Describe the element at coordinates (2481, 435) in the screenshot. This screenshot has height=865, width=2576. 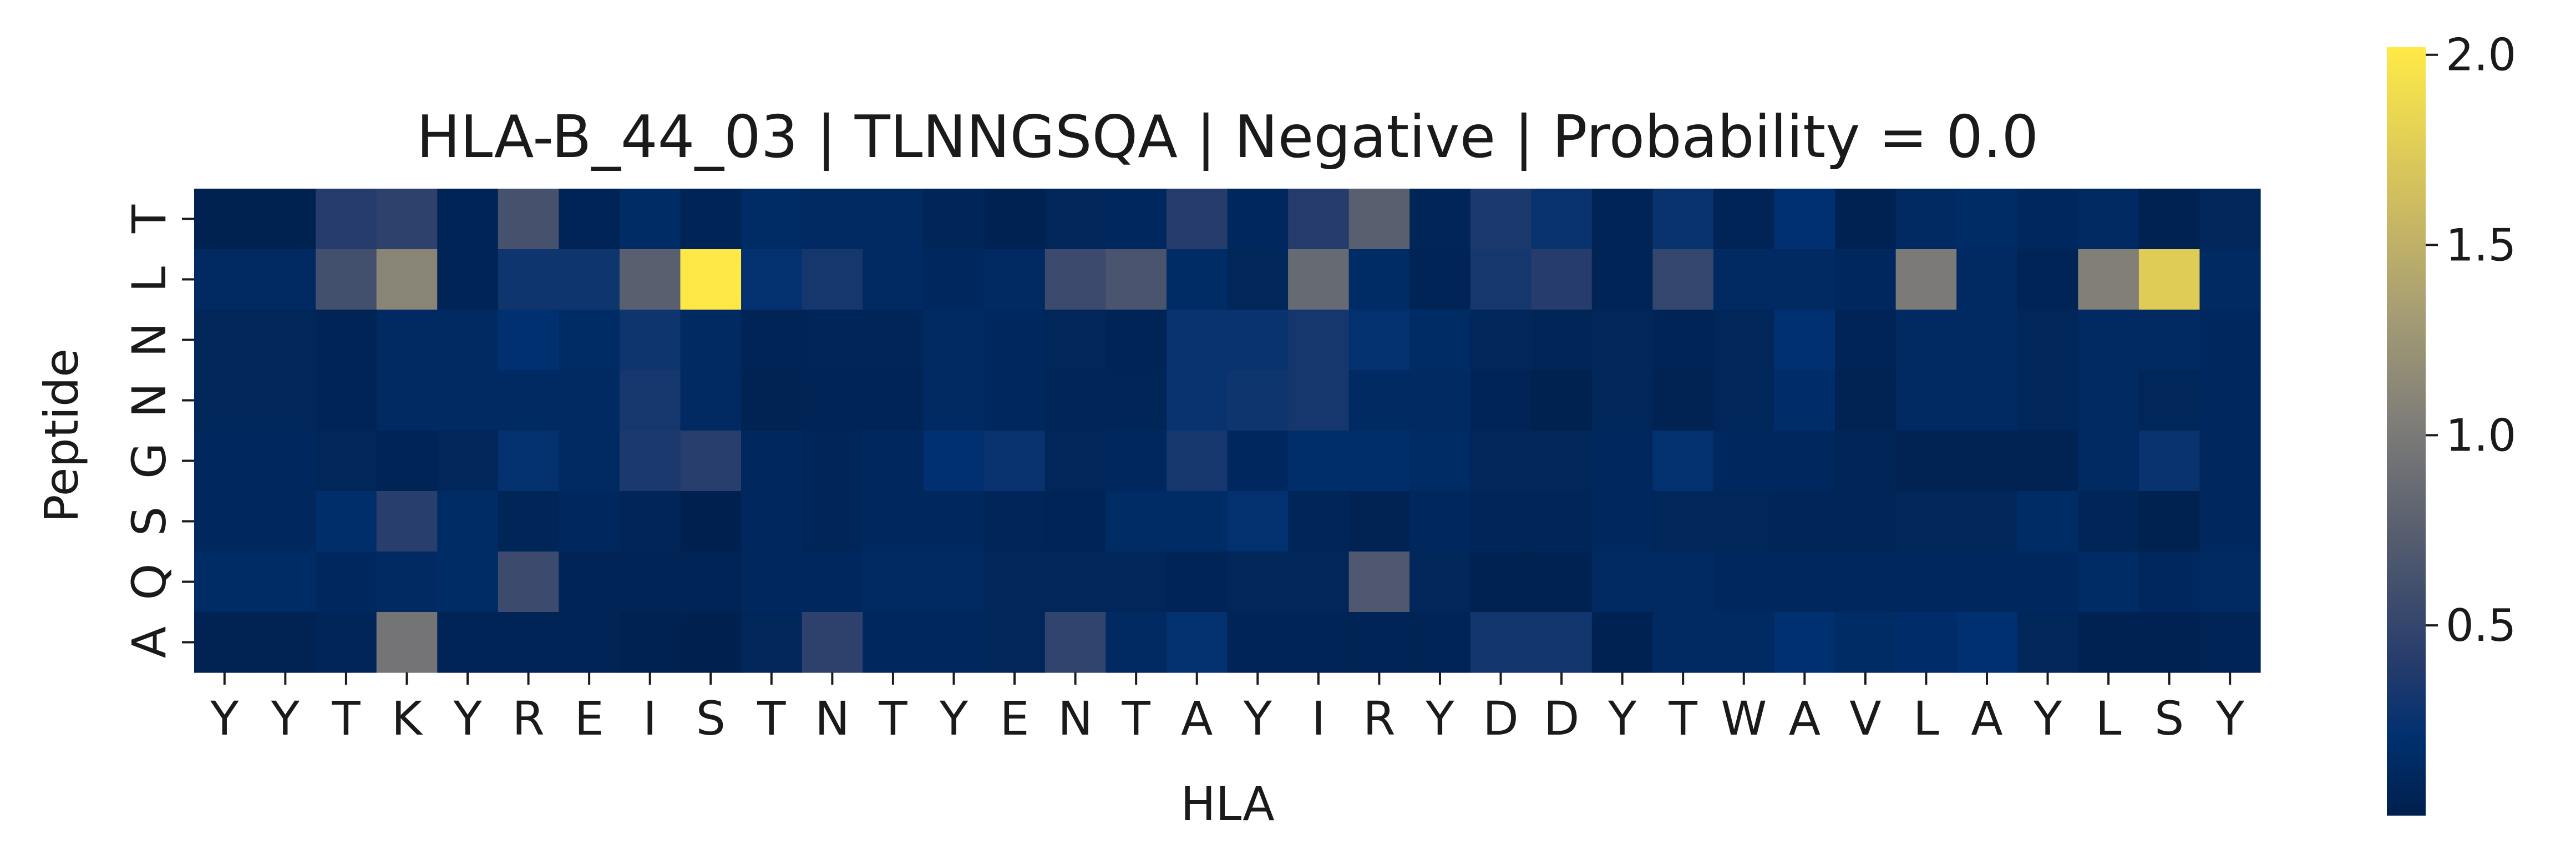
I see `colorbar-tick-label: 1.0` at that location.